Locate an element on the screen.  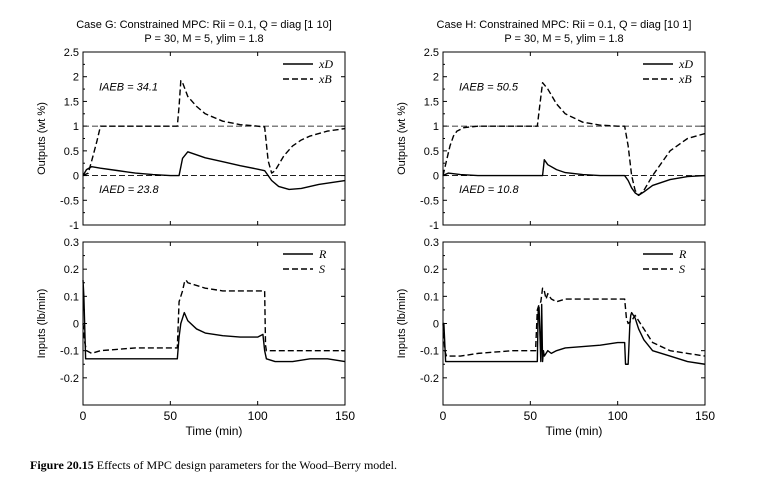
annotation-iae-b: IAEB = 50.5 is located at coordinates (489, 88).